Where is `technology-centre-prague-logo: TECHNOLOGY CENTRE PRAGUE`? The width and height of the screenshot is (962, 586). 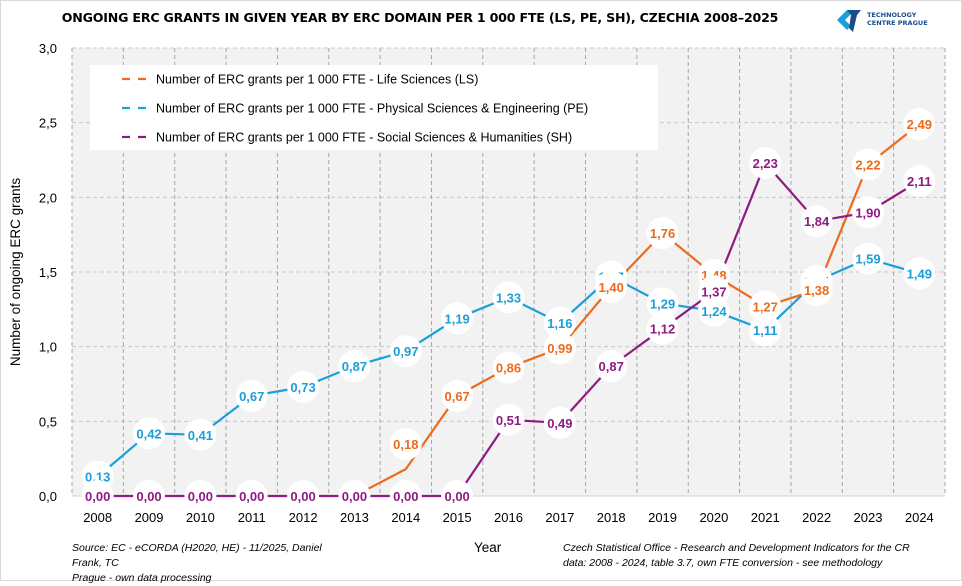
technology-centre-prague-logo: TECHNOLOGY CENTRE PRAGUE is located at coordinates (897, 20).